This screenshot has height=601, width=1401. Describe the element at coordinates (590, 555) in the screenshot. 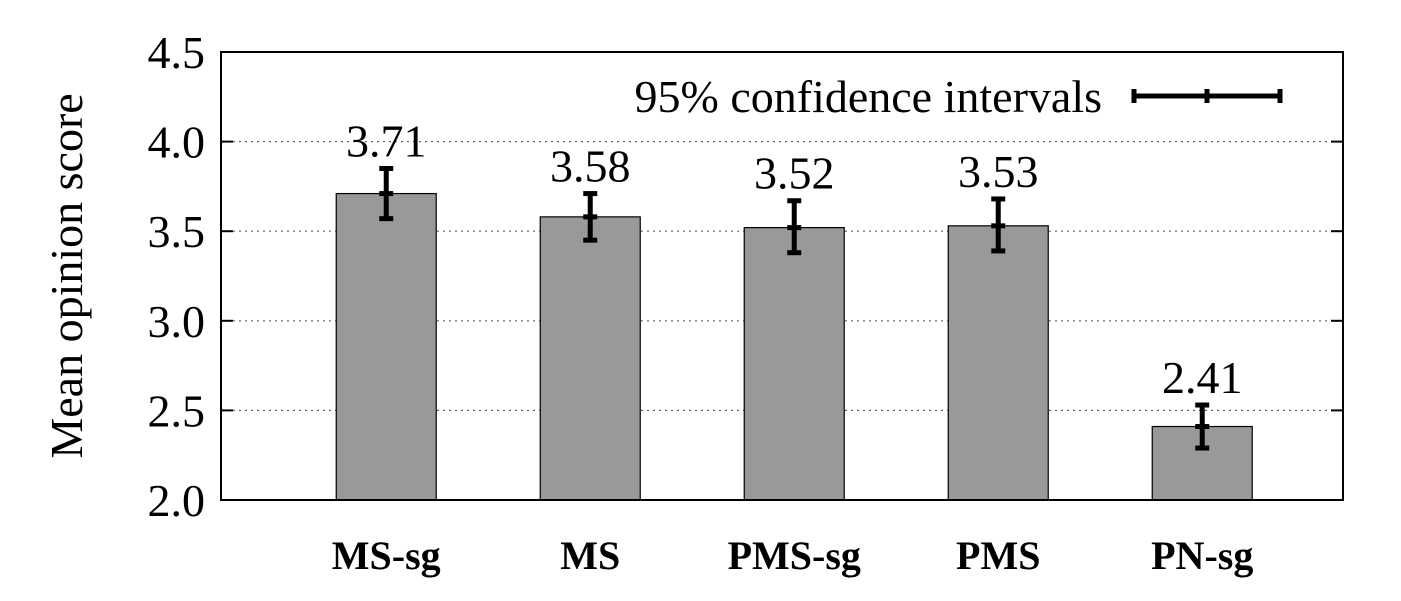

I see `x-tick-label: MS` at that location.